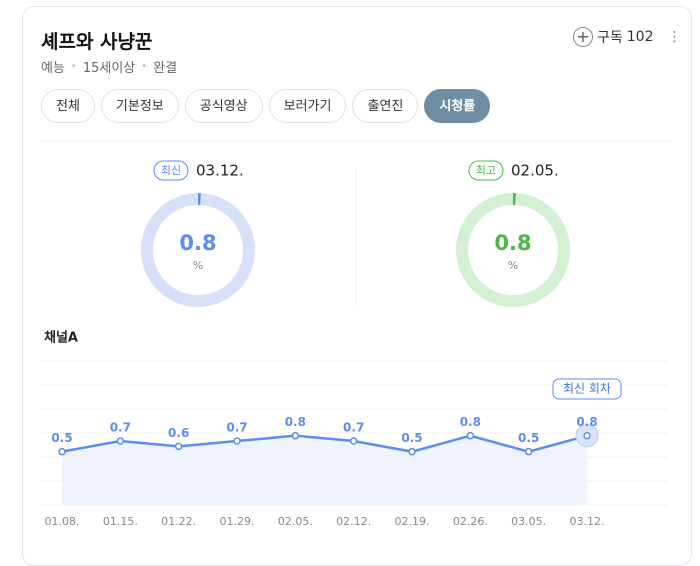 The height and width of the screenshot is (566, 700). Describe the element at coordinates (583, 37) in the screenshot. I see `plus-icon: +` at that location.